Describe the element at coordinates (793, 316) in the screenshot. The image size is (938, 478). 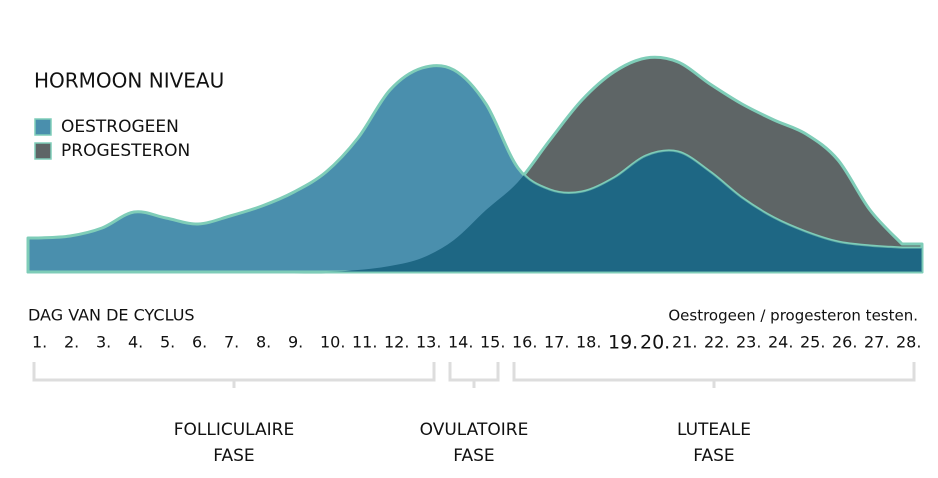
I see `annotation: Oestrogeen / progesteron testen.` at that location.